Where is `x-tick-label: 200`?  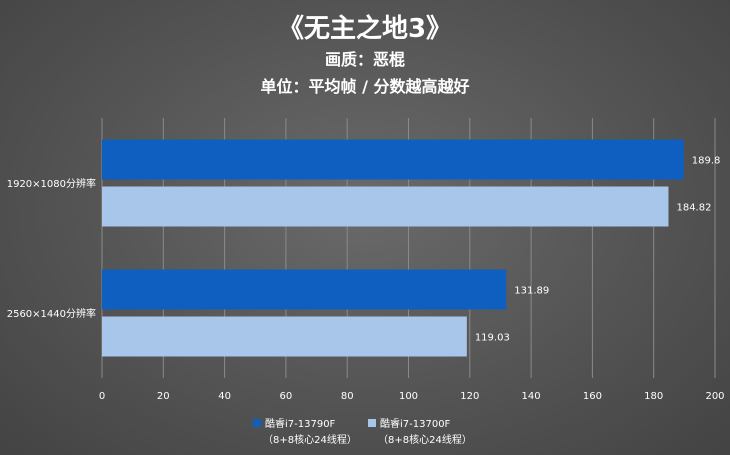
x-tick-label: 200 is located at coordinates (714, 396).